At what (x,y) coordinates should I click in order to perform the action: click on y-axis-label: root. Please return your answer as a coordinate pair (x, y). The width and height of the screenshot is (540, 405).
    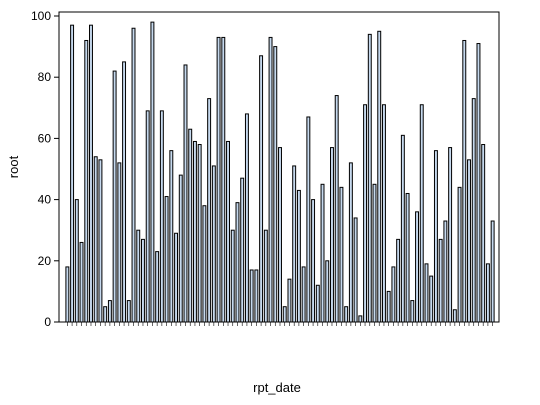
    Looking at the image, I should click on (13, 166).